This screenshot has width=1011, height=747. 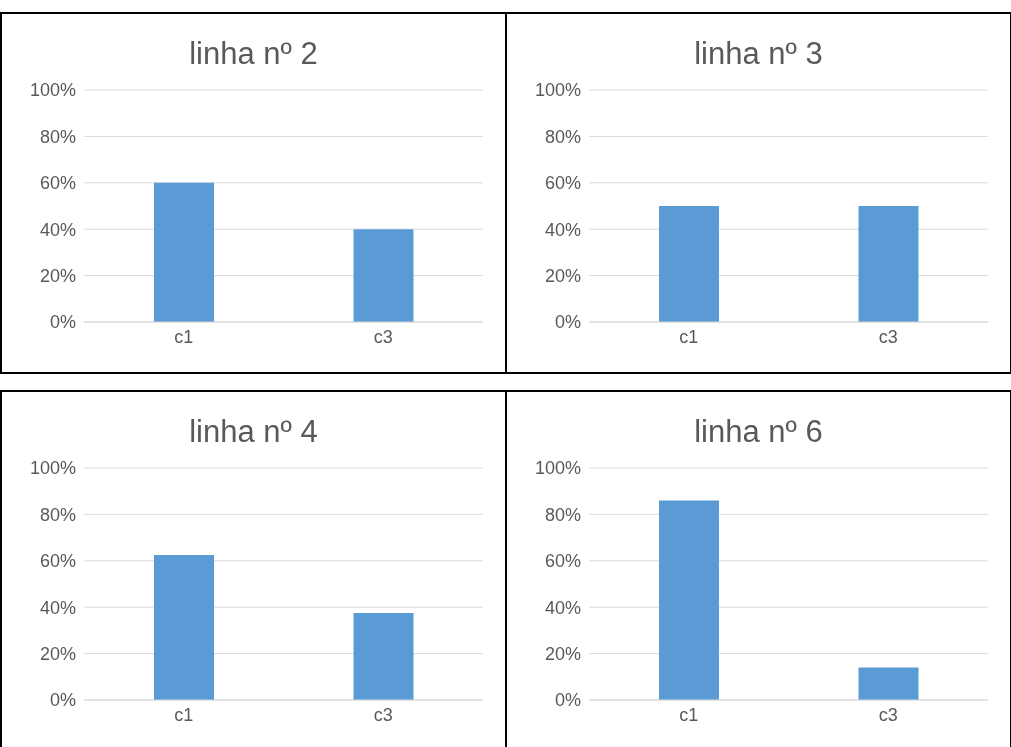 I want to click on chart-title: linha nº 4, so click(x=253, y=432).